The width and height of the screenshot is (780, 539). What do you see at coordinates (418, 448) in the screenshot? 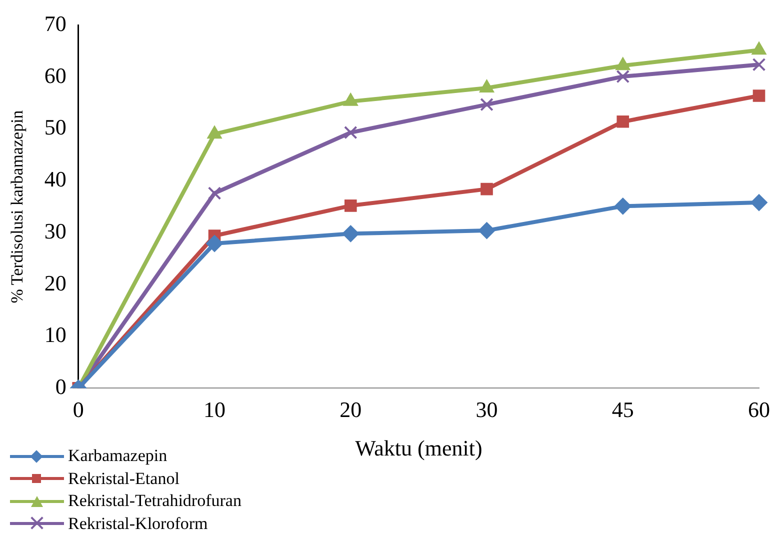
I see `x-axis-title: Waktu (menit)` at bounding box center [418, 448].